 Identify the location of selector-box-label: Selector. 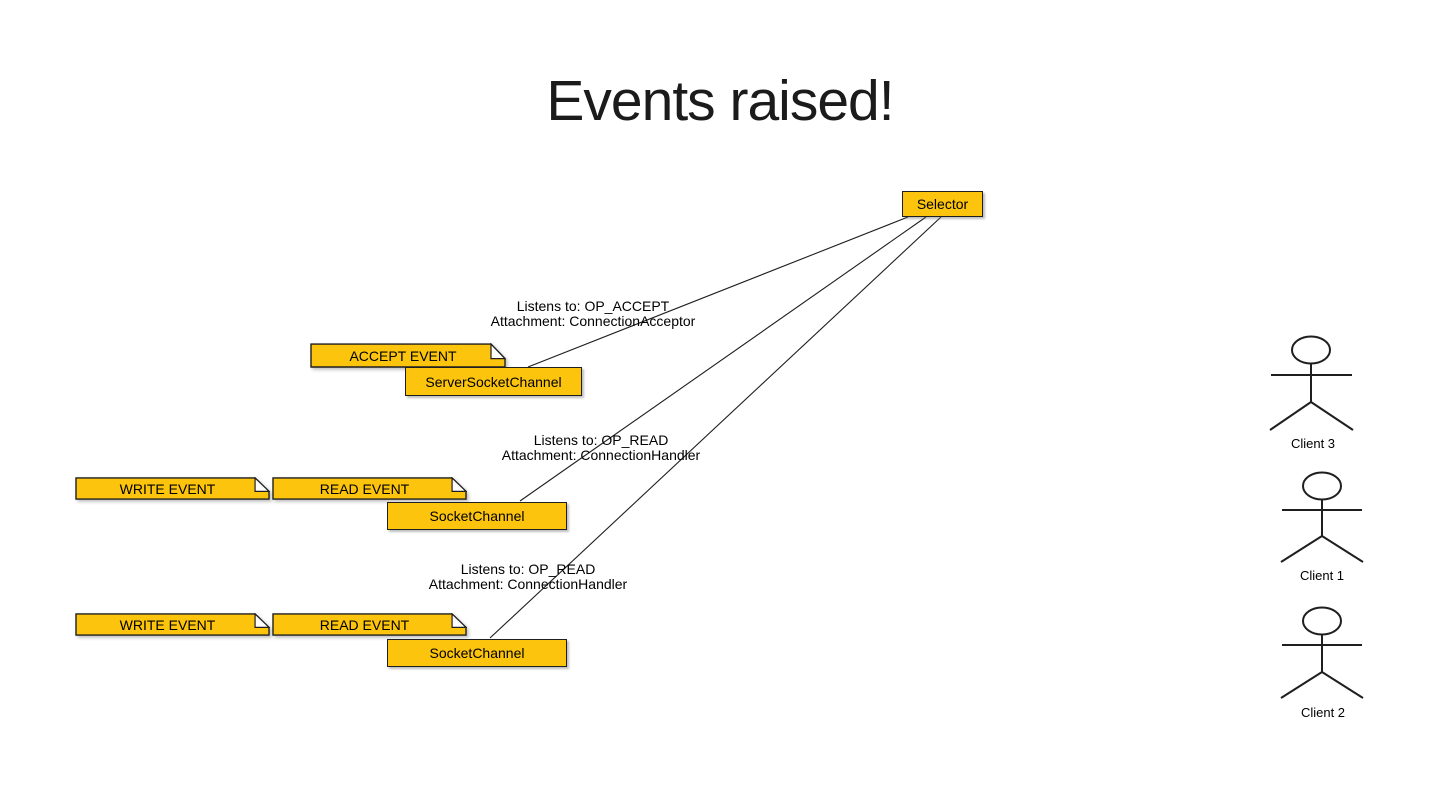
(942, 204).